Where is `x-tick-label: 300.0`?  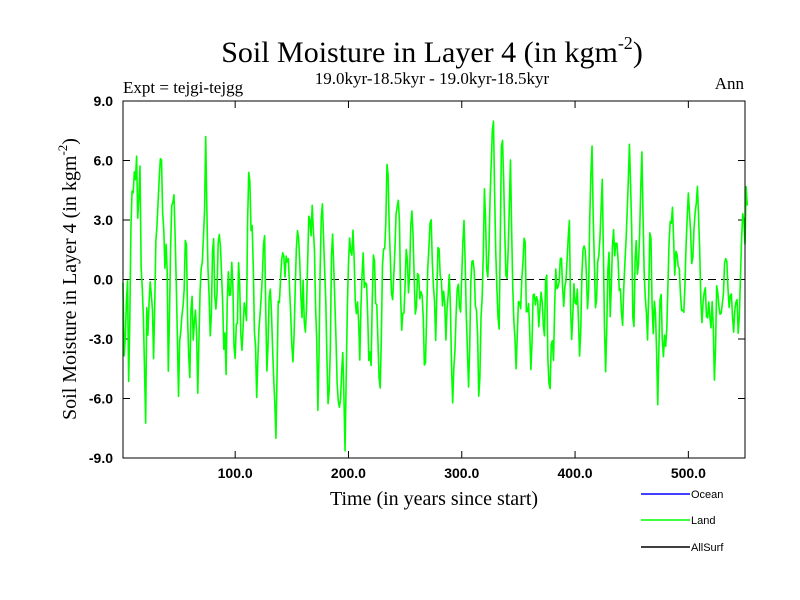
x-tick-label: 300.0 is located at coordinates (461, 473).